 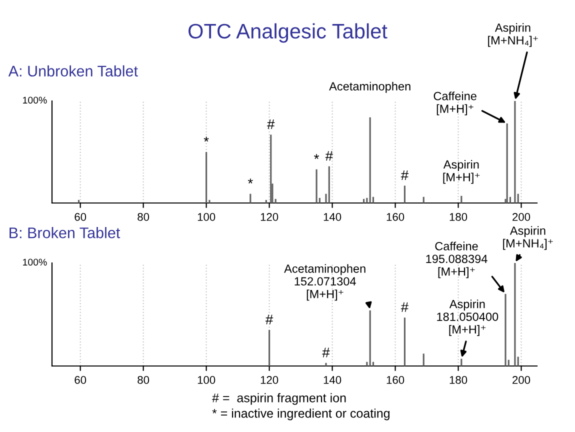 I want to click on chart-subtitle: A: Unbroken Tablet, so click(x=73, y=71).